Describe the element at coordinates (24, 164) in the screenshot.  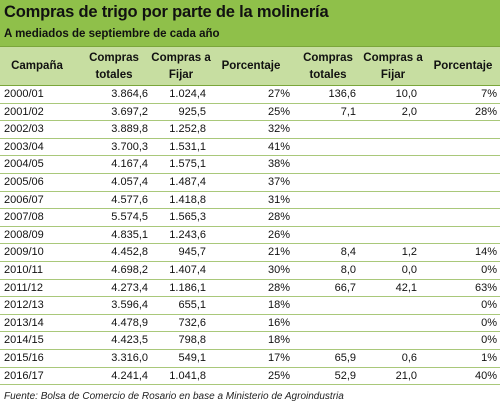
I see `cell-campana: 2004/05` at that location.